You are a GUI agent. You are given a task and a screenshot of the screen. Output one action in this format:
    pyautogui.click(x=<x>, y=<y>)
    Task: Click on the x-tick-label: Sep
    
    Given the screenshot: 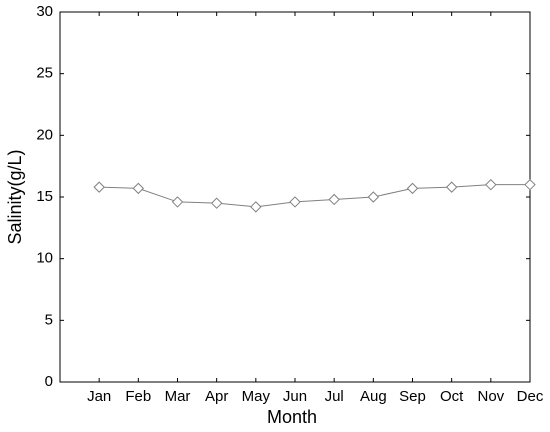 What is the action you would take?
    pyautogui.click(x=412, y=396)
    